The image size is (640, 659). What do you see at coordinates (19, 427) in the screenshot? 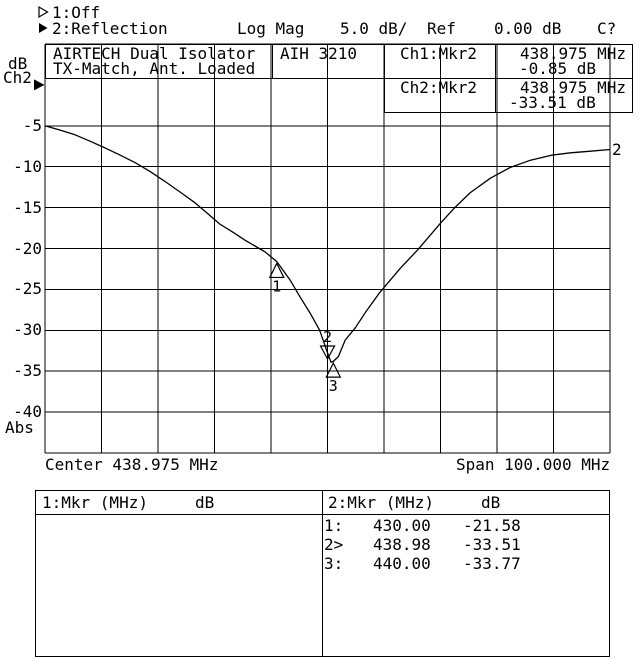
I see `y-axis-mode: Abs` at bounding box center [19, 427].